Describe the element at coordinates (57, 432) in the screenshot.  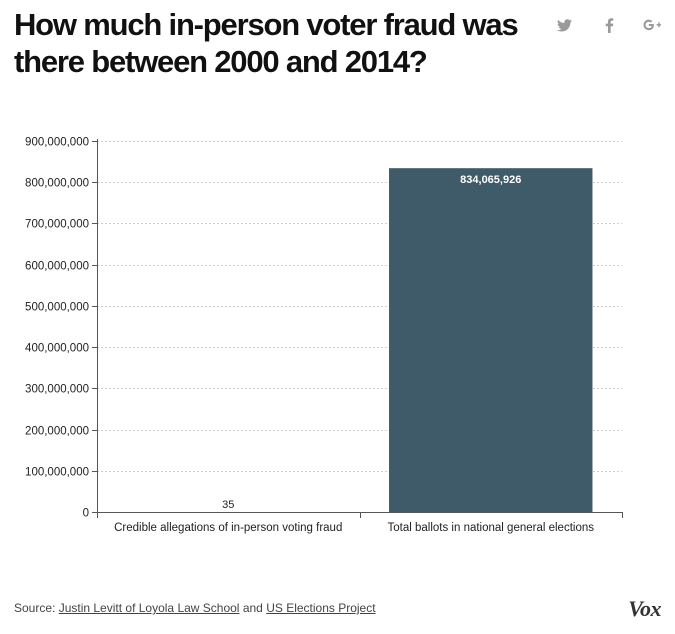
I see `y-tick-label: 200,000,000` at that location.